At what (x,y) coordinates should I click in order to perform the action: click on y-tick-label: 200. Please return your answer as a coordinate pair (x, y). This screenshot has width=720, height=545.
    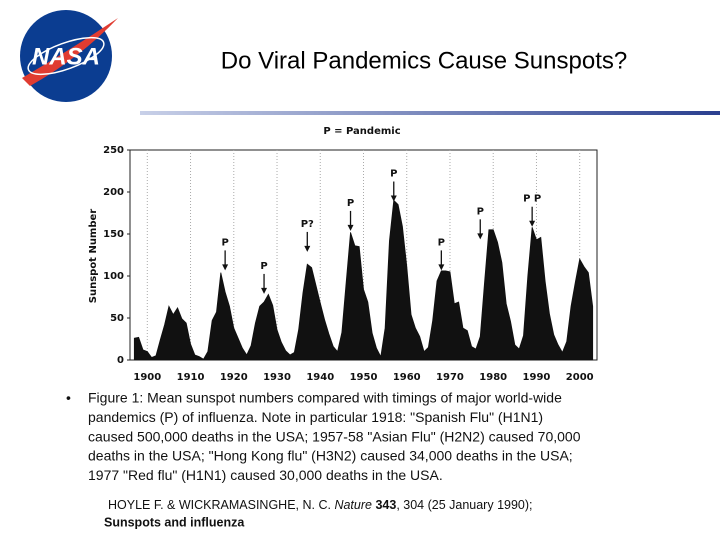
    Looking at the image, I should click on (113, 192).